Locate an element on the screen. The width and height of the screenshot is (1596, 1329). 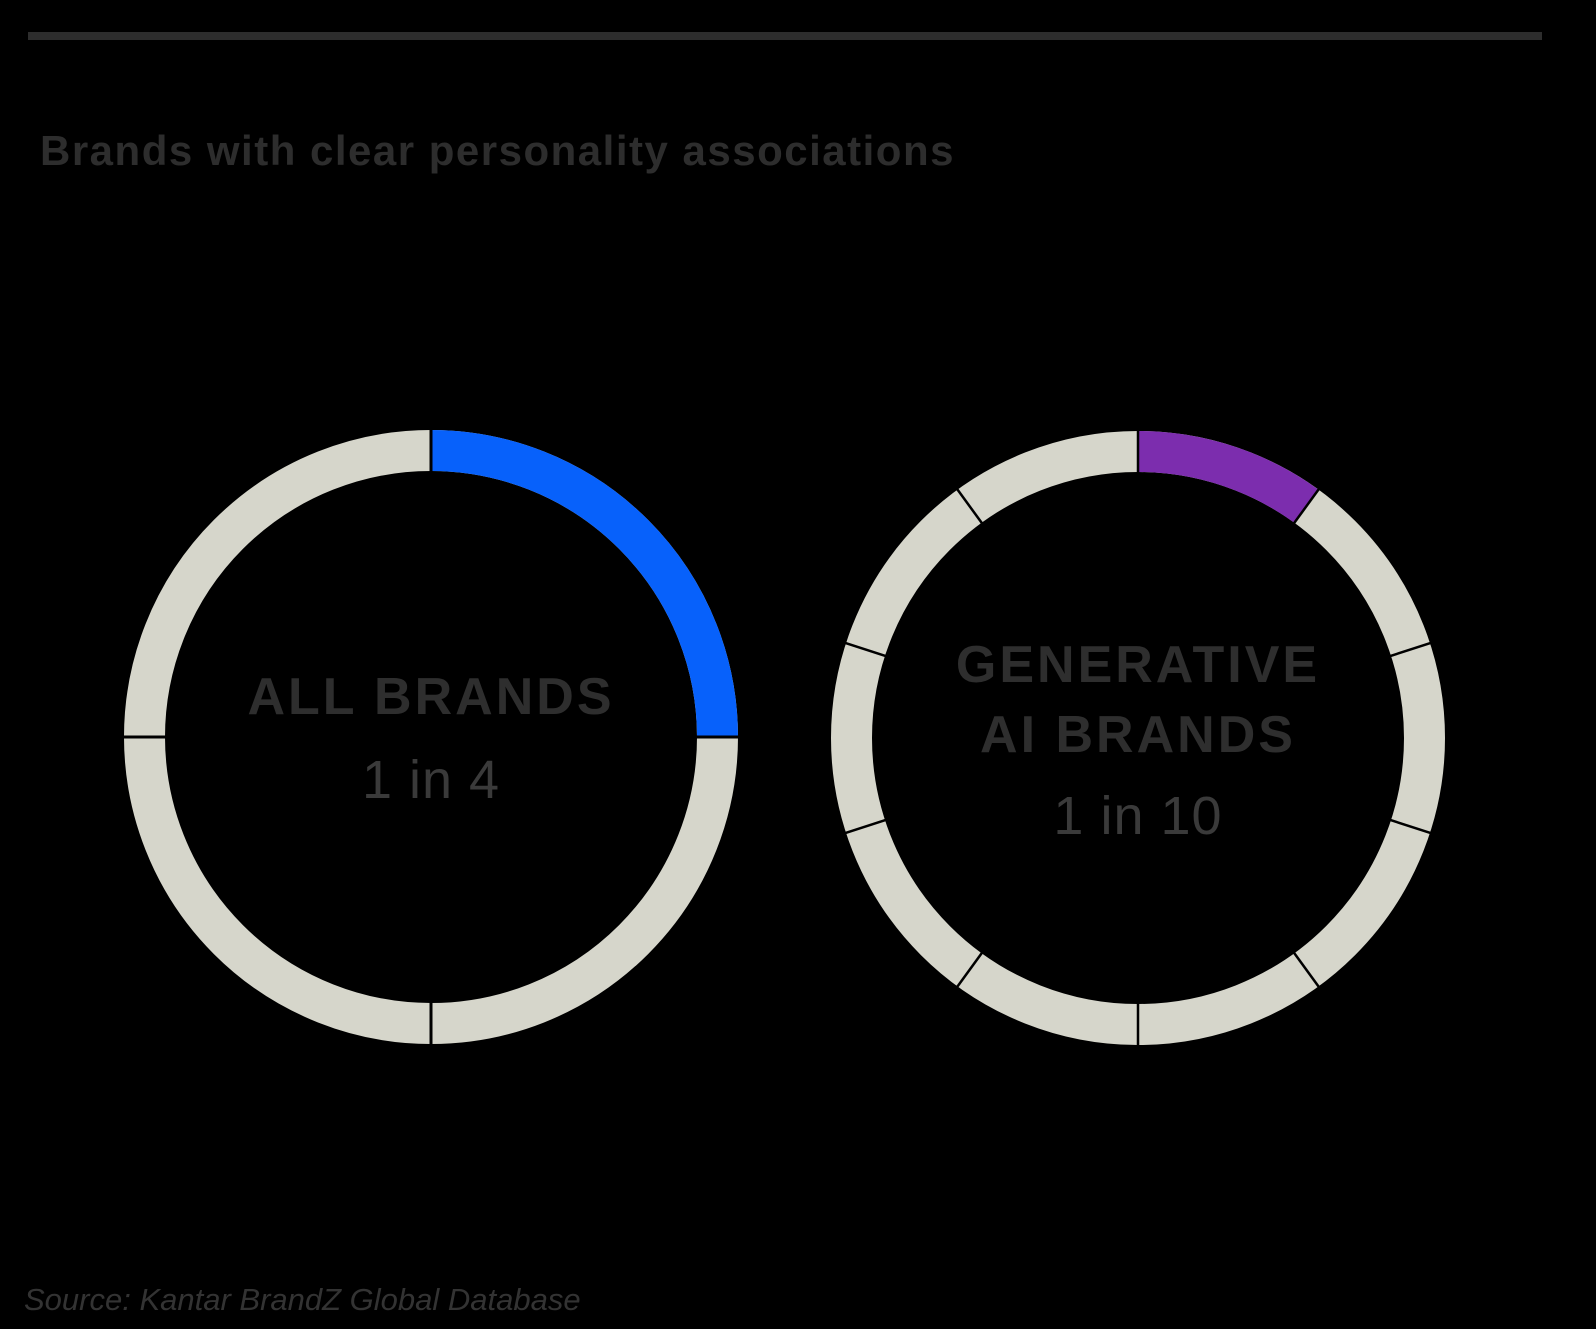
donut-label-ai-brands: AI BRANDS is located at coordinates (1138, 735).